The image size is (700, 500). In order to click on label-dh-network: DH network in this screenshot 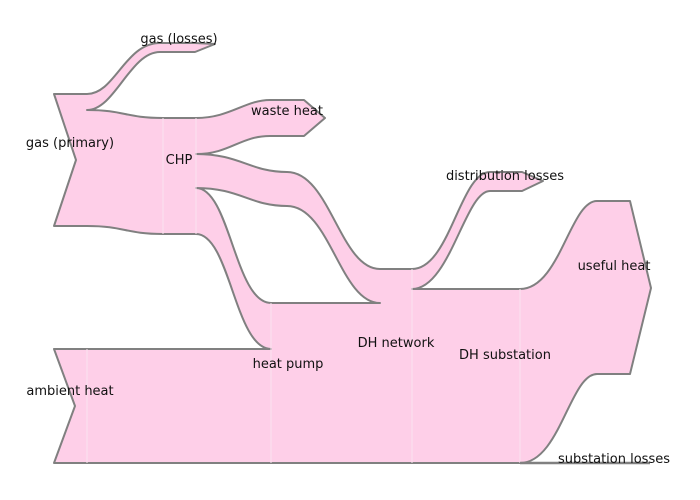, I will do `click(396, 343)`.